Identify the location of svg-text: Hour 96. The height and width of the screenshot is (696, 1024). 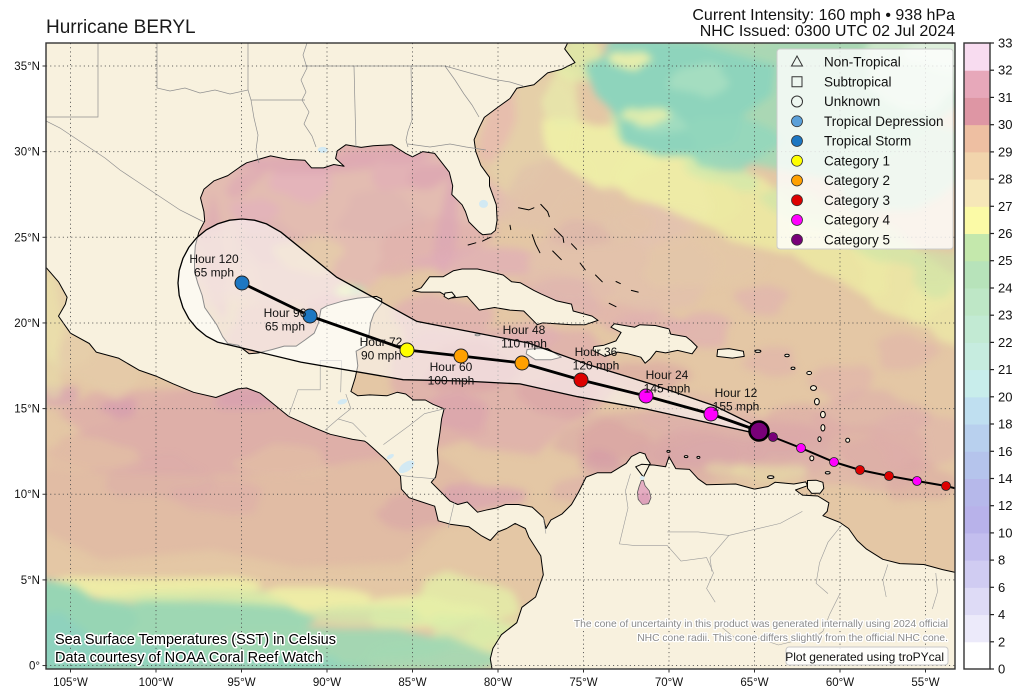
(285, 313).